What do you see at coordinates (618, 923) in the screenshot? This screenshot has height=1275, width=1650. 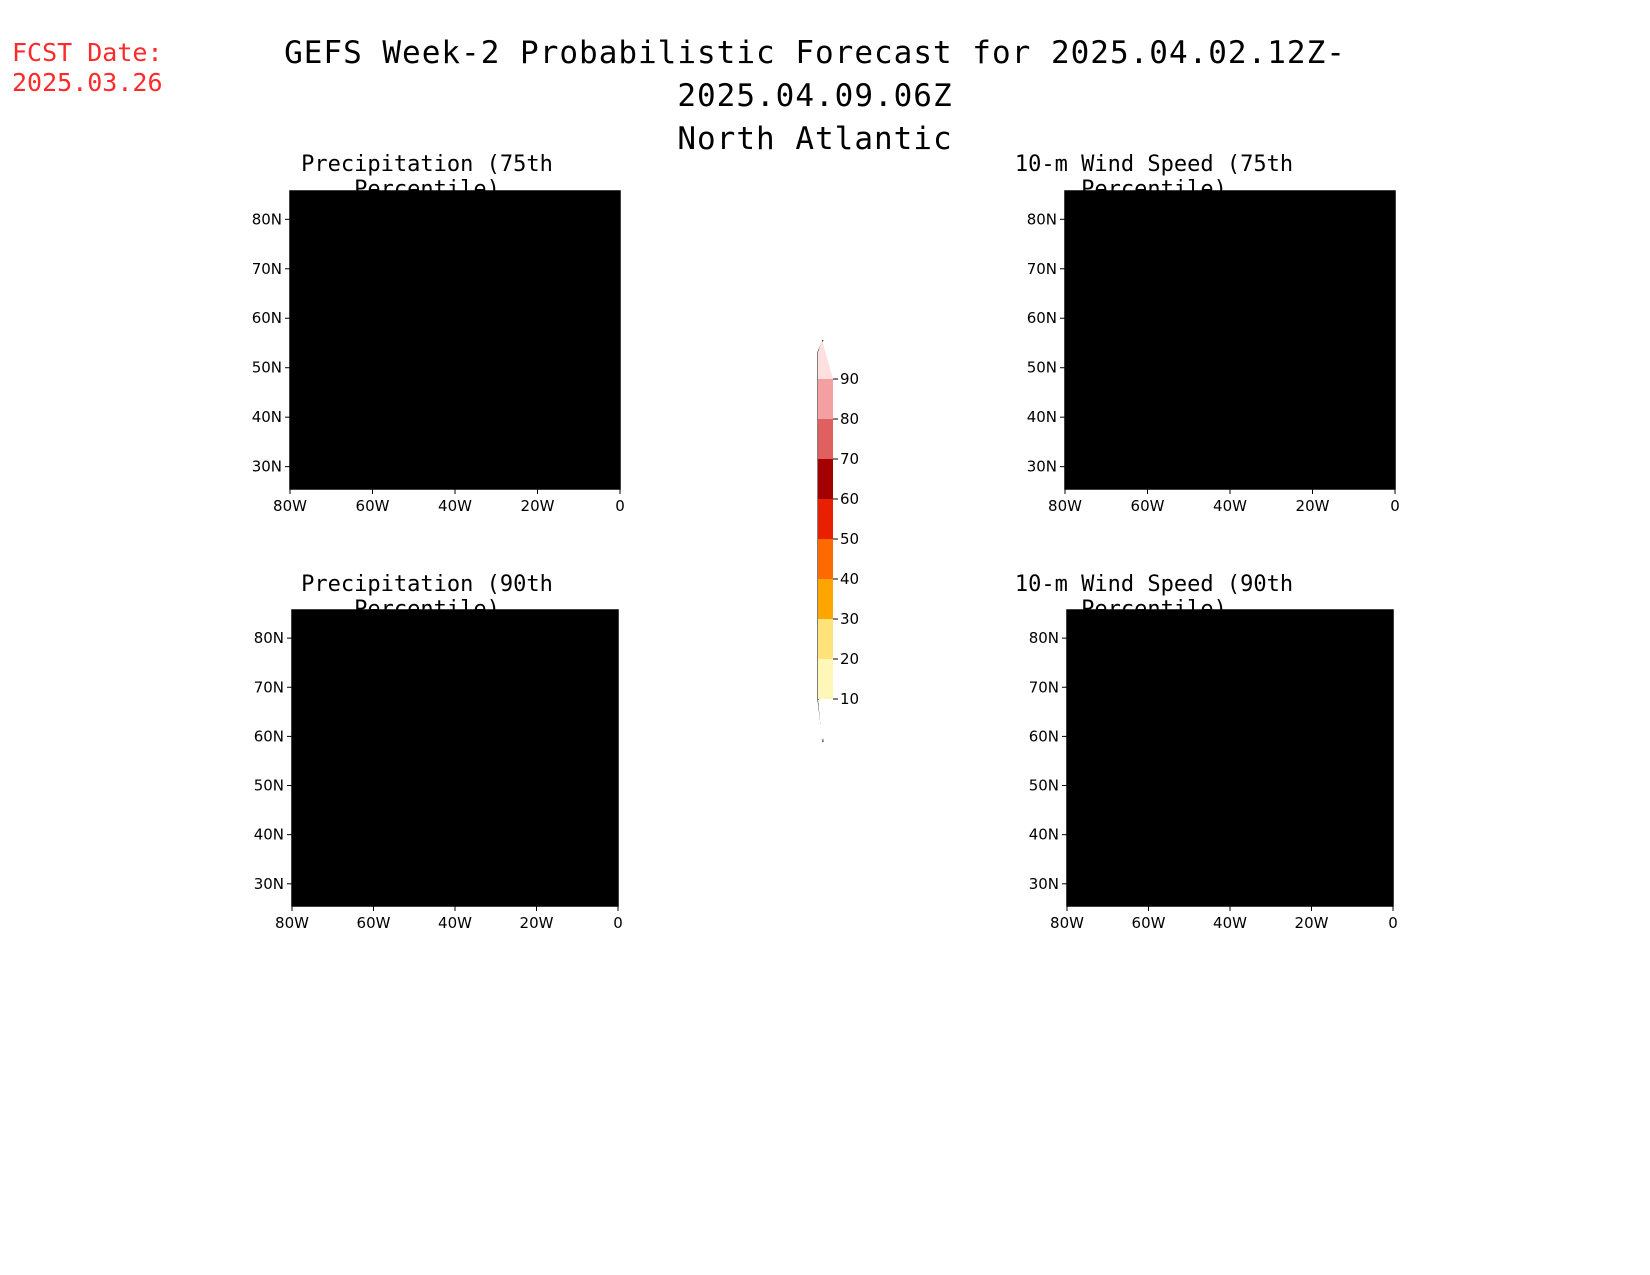 I see `lon-tick-label-precip-90: 0` at bounding box center [618, 923].